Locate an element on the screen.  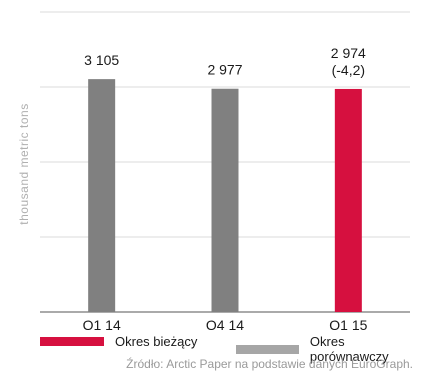
data-label: 2 977 is located at coordinates (224, 70).